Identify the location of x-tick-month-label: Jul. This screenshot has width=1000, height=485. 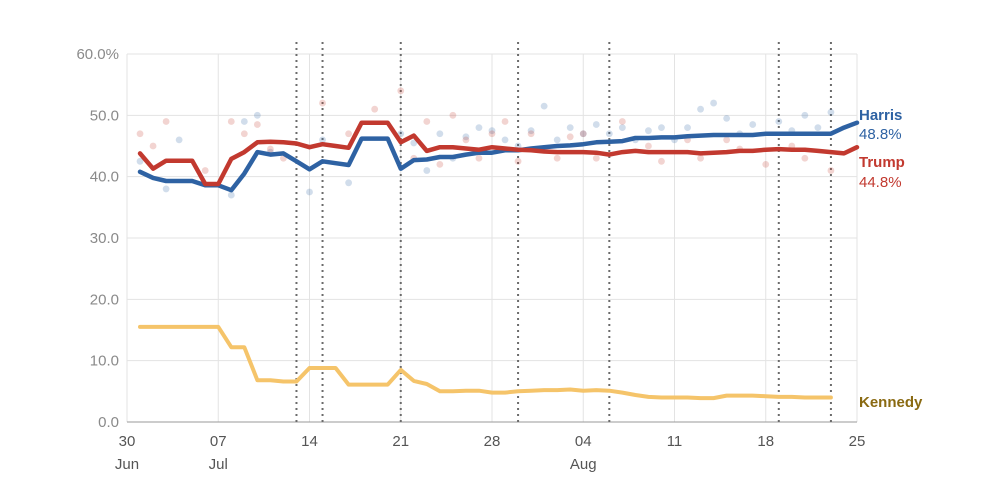
(218, 464).